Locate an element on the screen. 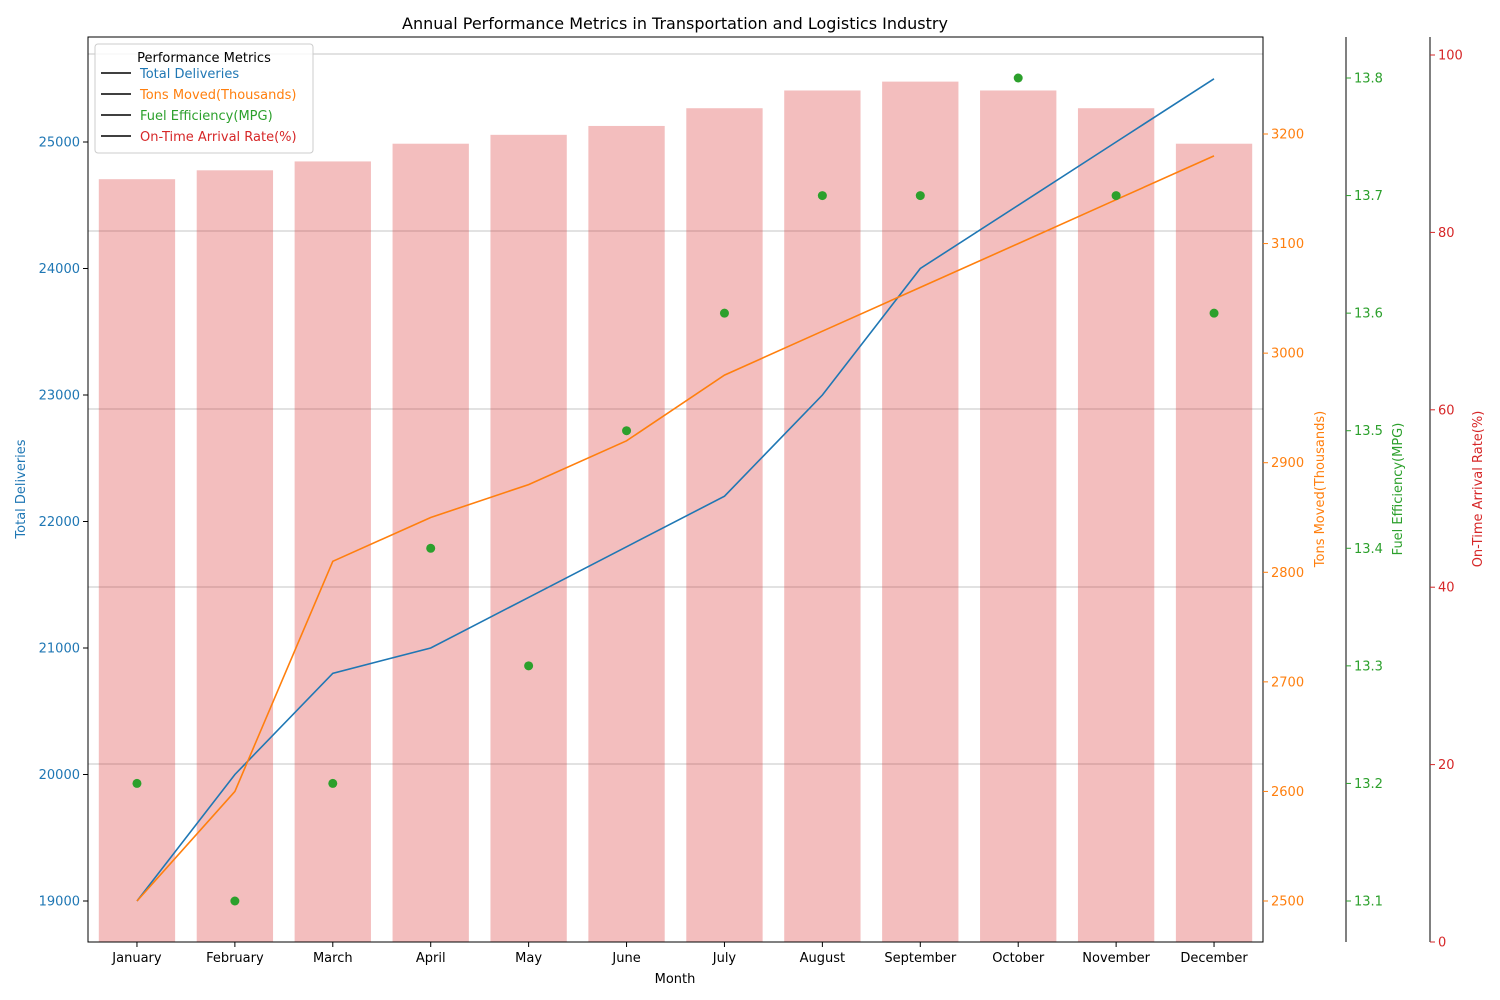 The height and width of the screenshot is (1000, 1500). x-tick-label: December is located at coordinates (1214, 958).